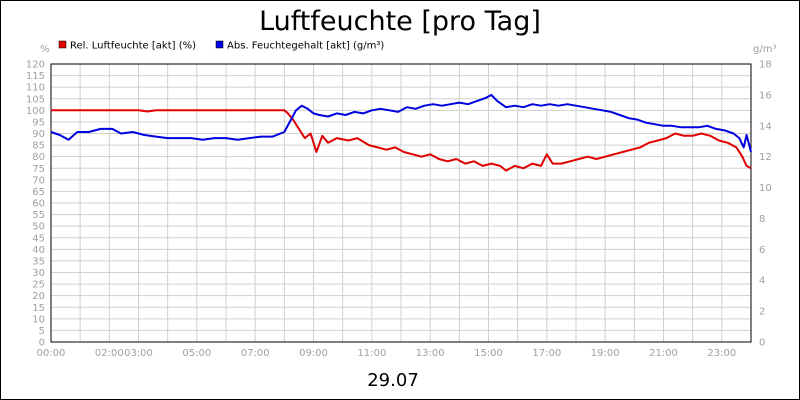 Image resolution: width=800 pixels, height=400 pixels. Describe the element at coordinates (38, 157) in the screenshot. I see `left-tick-label: 80` at that location.